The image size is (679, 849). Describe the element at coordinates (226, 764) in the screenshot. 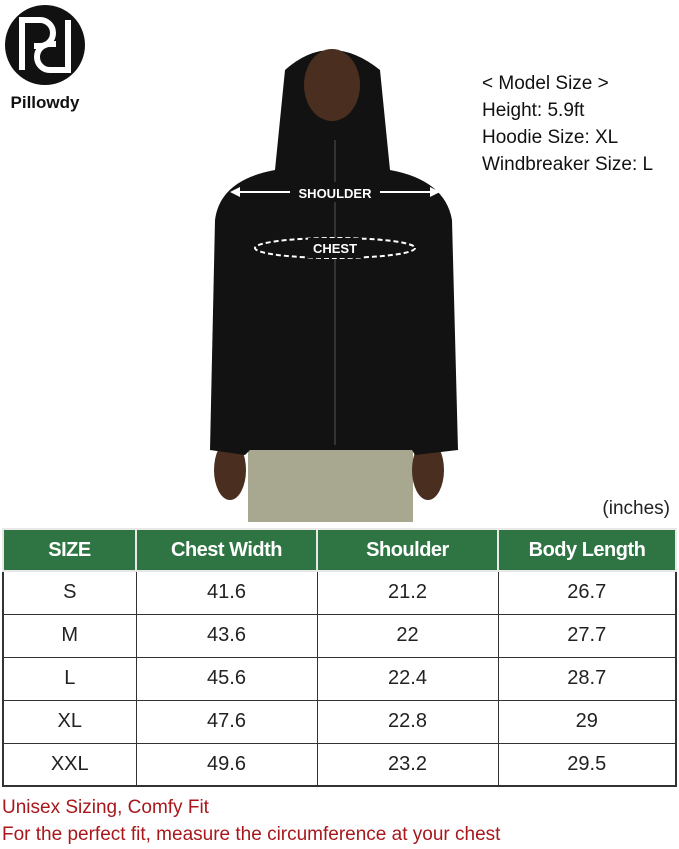

I see `table-cell: 49.6` at that location.